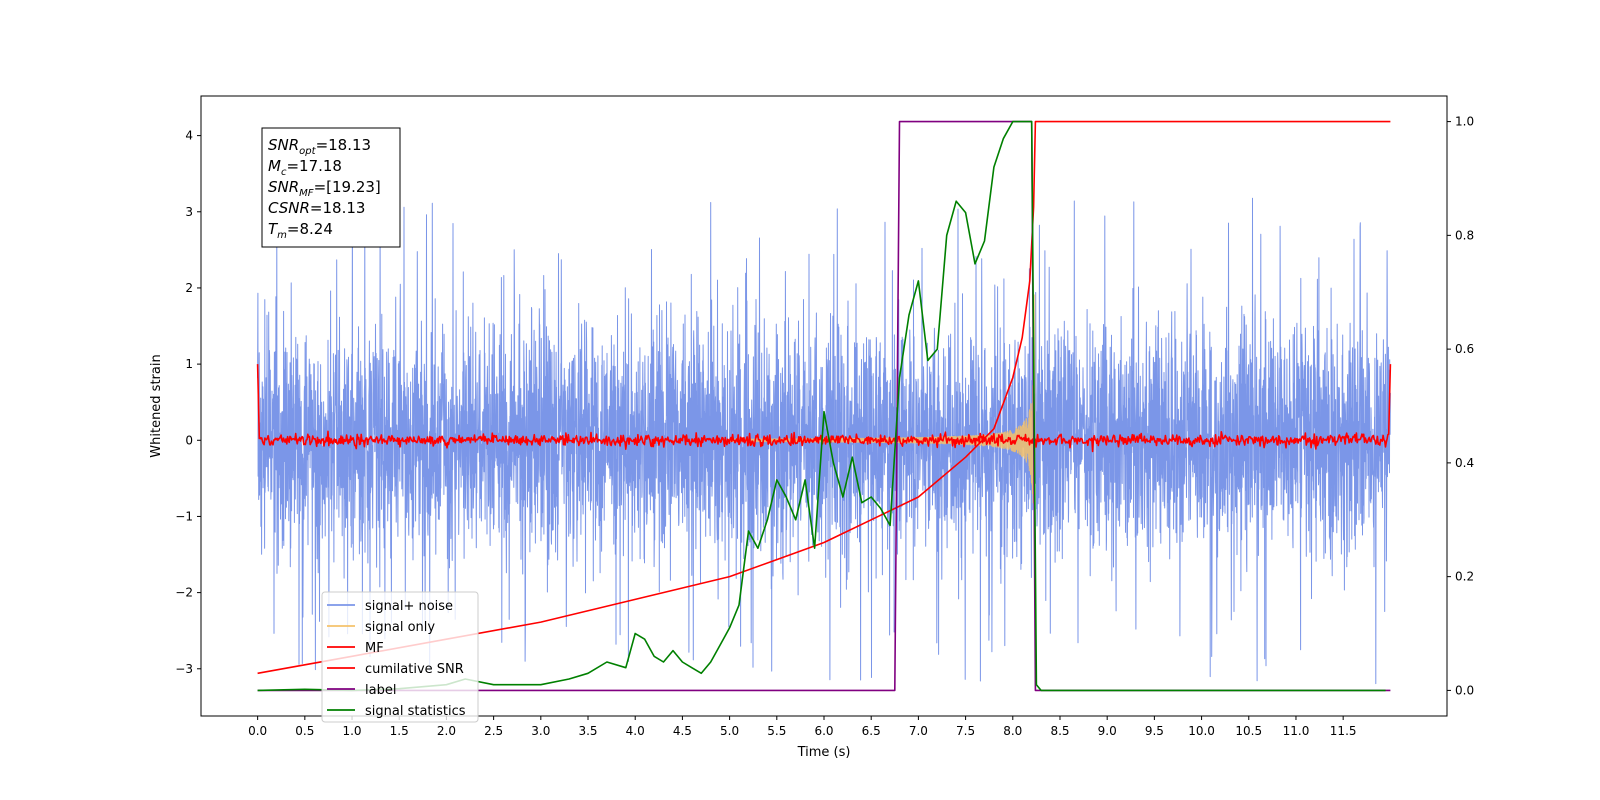 The height and width of the screenshot is (800, 1600). I want to click on y2-tick-label: 0.0, so click(1464, 690).